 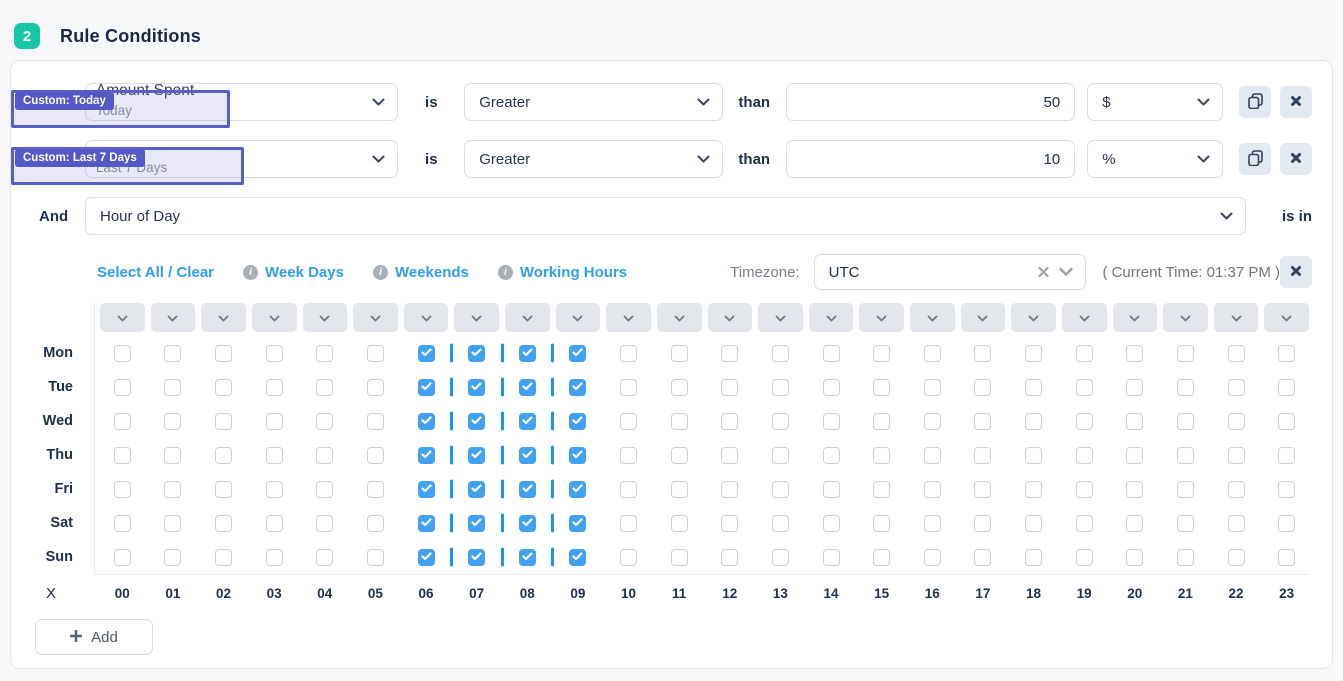 What do you see at coordinates (293, 272) in the screenshot?
I see `preset-week-days: i Week Days` at bounding box center [293, 272].